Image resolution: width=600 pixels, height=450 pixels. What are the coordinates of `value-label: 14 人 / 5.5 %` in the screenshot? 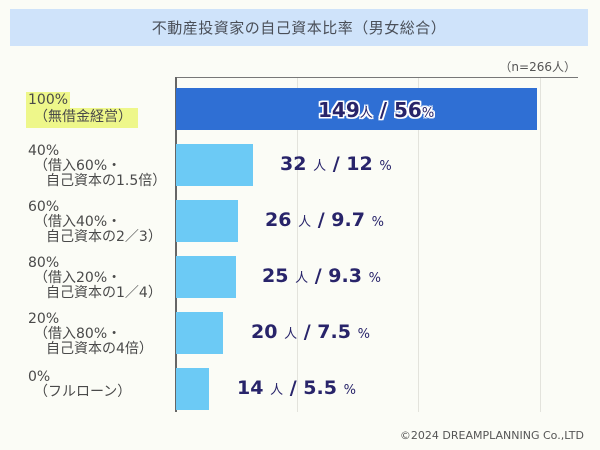 It's located at (296, 388).